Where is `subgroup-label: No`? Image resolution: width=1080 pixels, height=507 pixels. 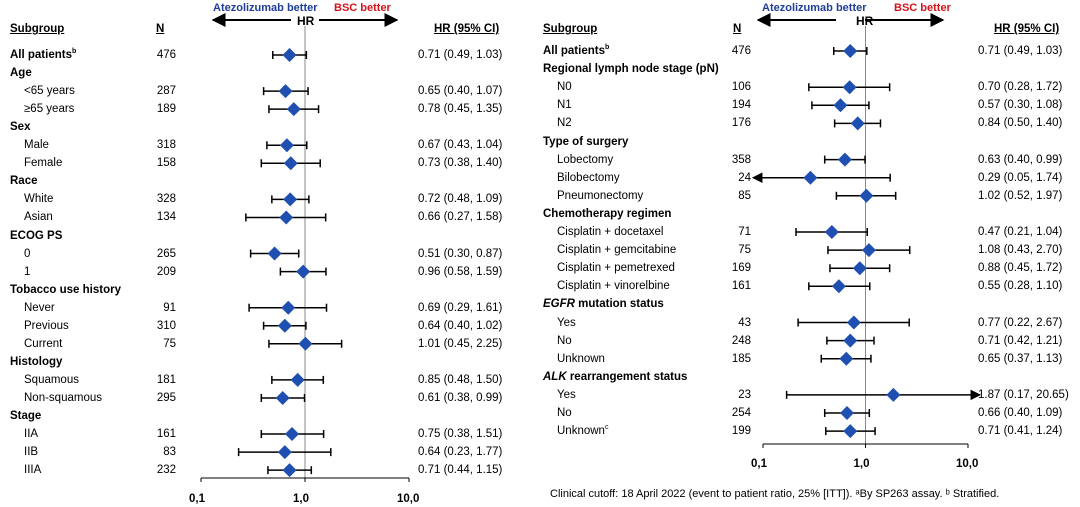 subgroup-label: No is located at coordinates (564, 413).